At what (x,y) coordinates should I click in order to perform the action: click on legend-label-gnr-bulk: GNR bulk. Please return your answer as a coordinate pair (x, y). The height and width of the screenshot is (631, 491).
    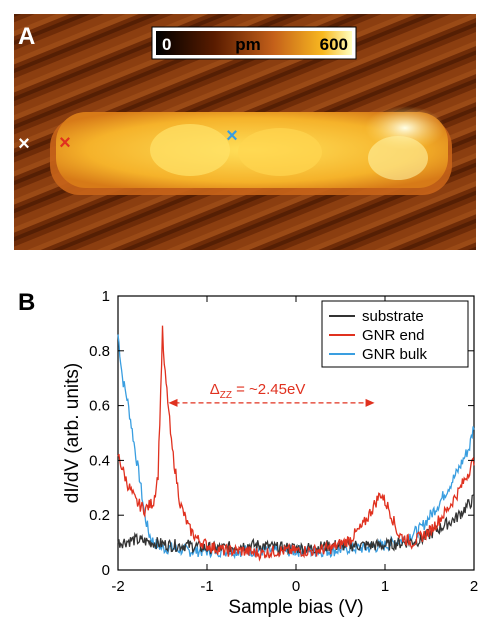
    Looking at the image, I should click on (395, 354).